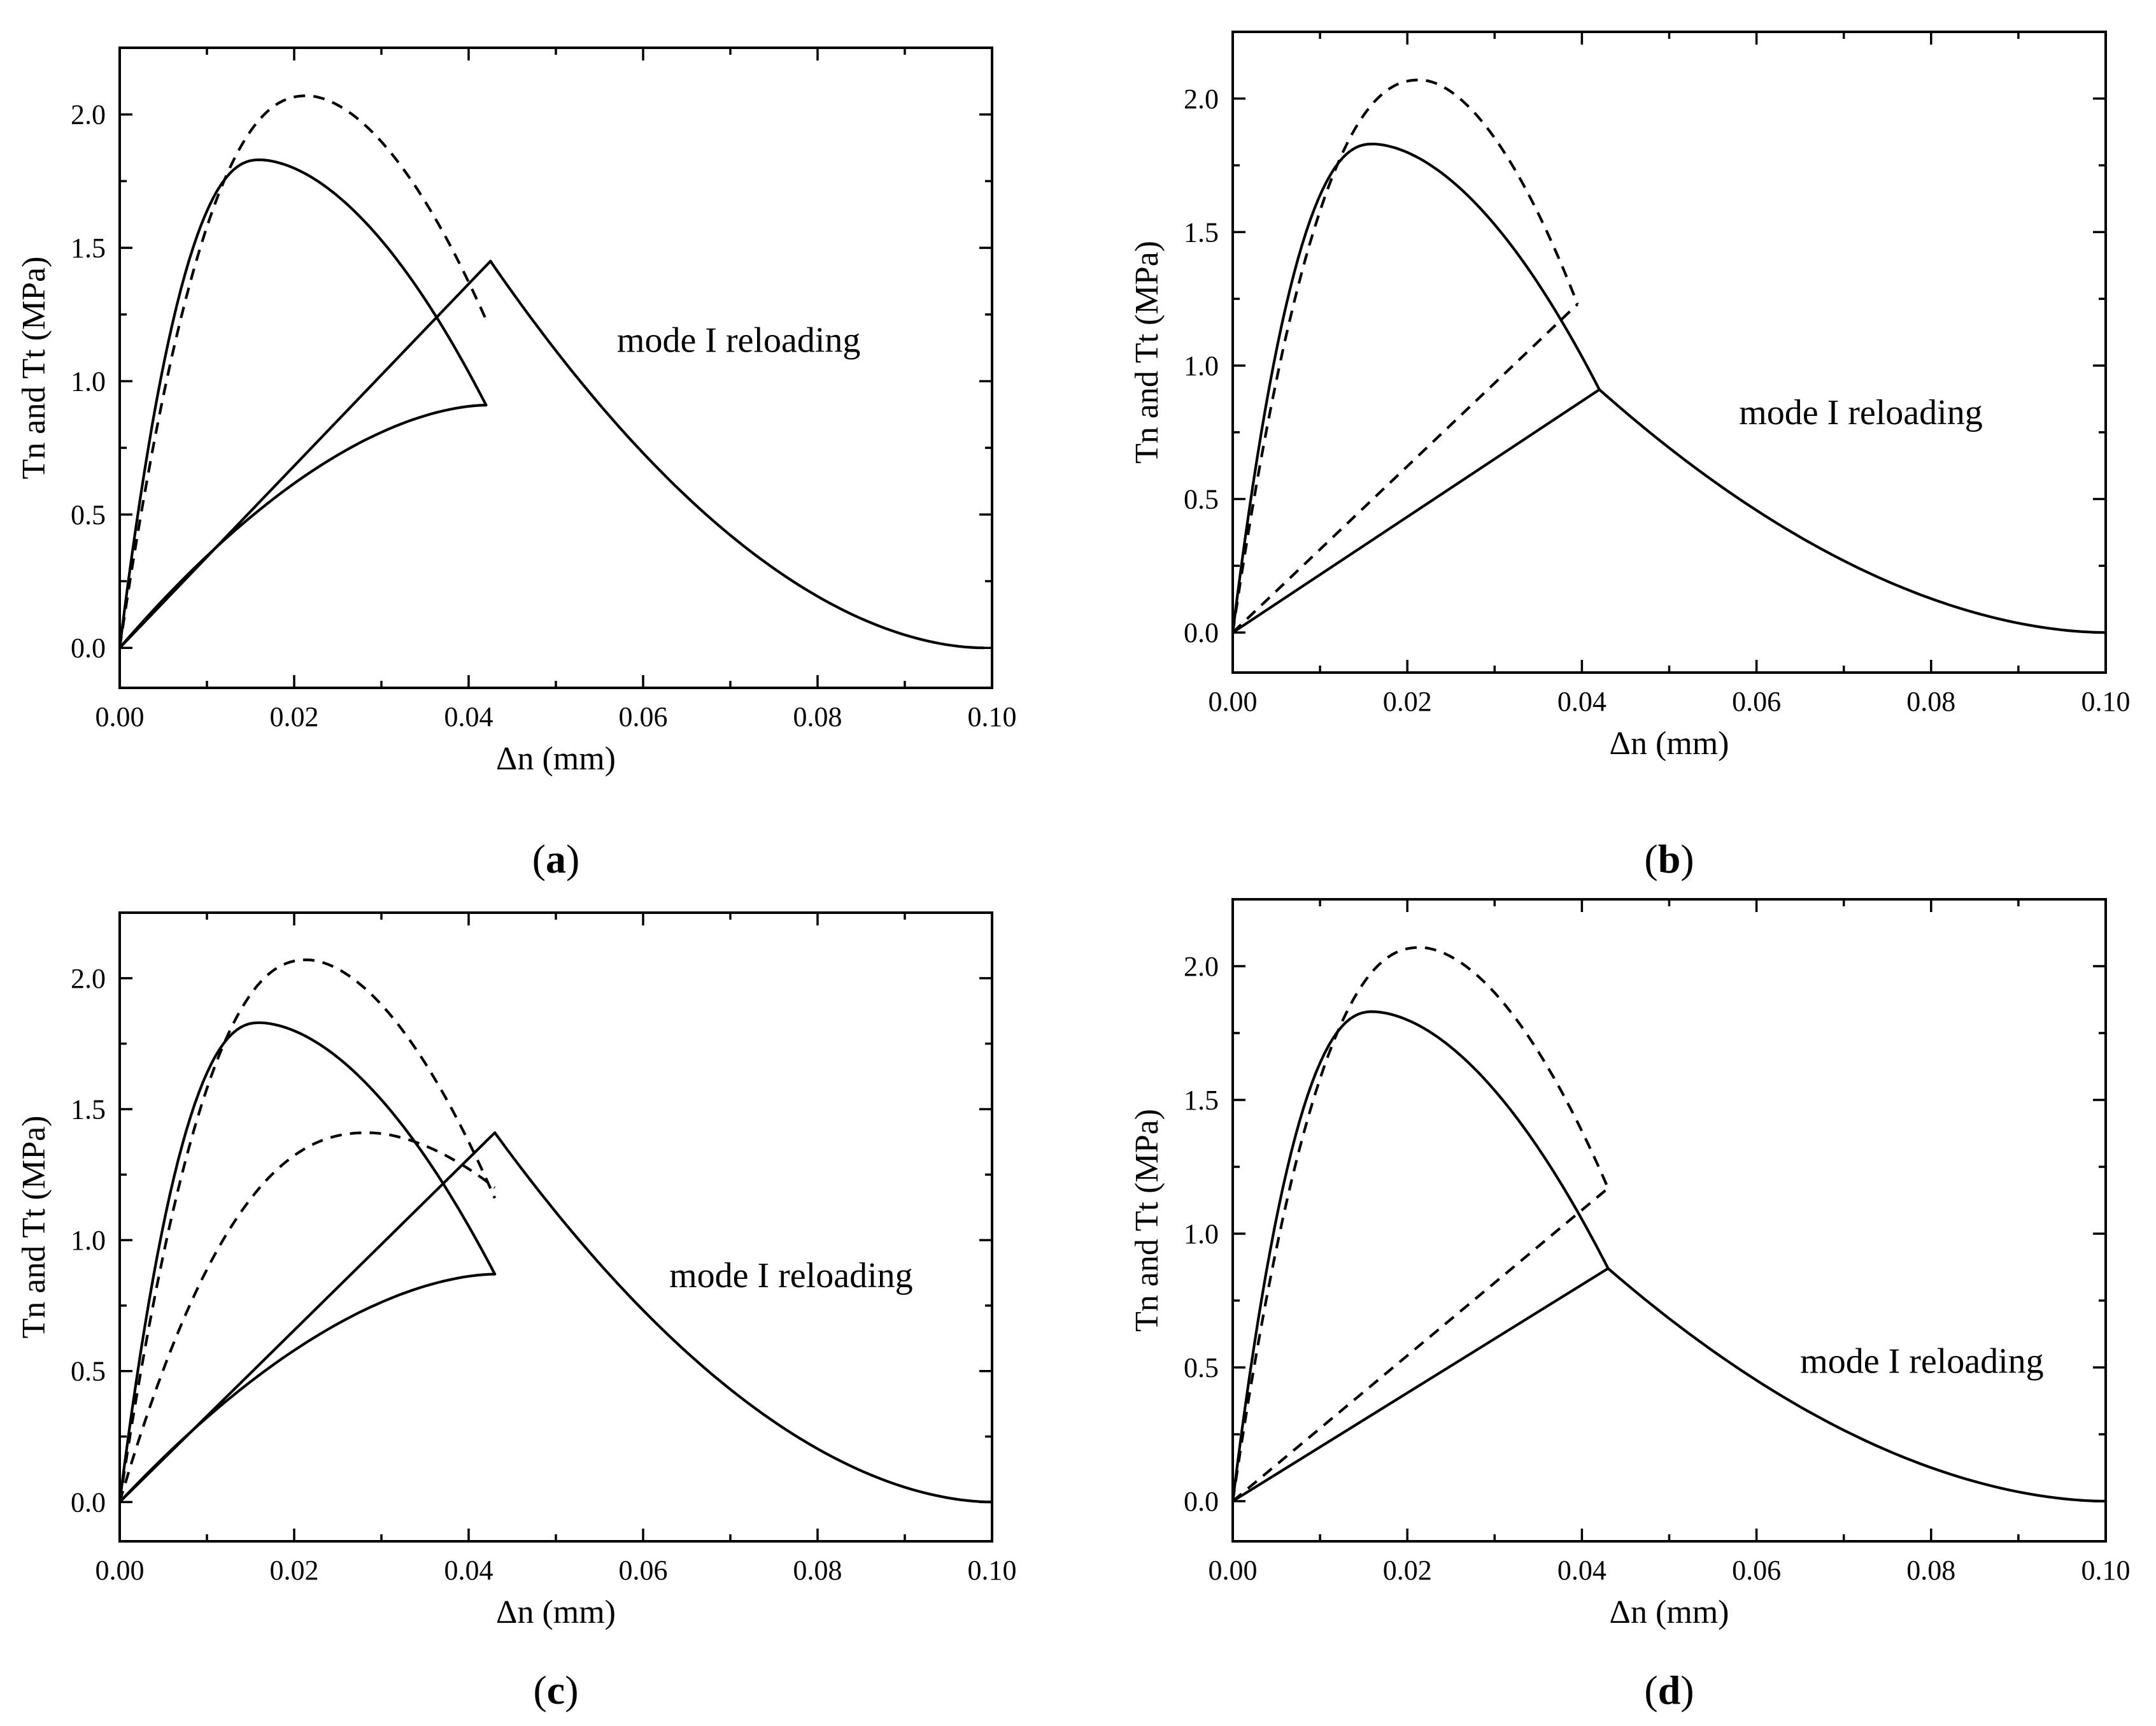  What do you see at coordinates (1669, 858) in the screenshot?
I see `panel-label-b: (b)` at bounding box center [1669, 858].